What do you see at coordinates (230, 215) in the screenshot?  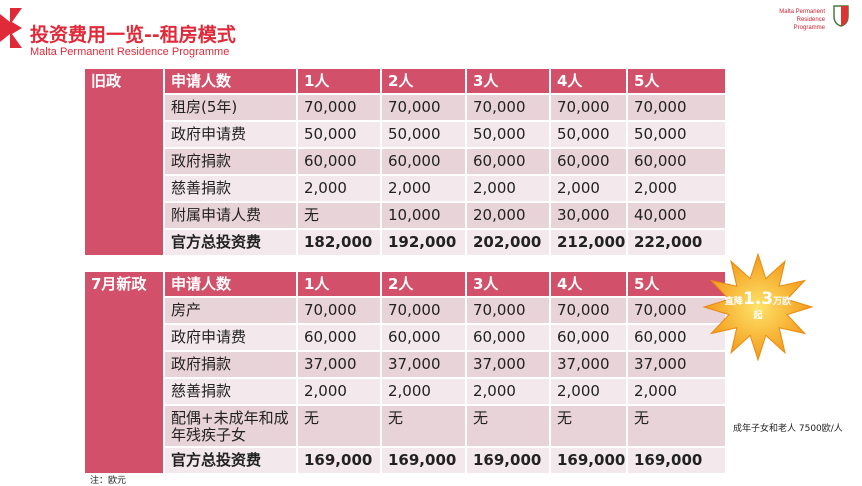 I see `data-cell: 附属申请人费` at bounding box center [230, 215].